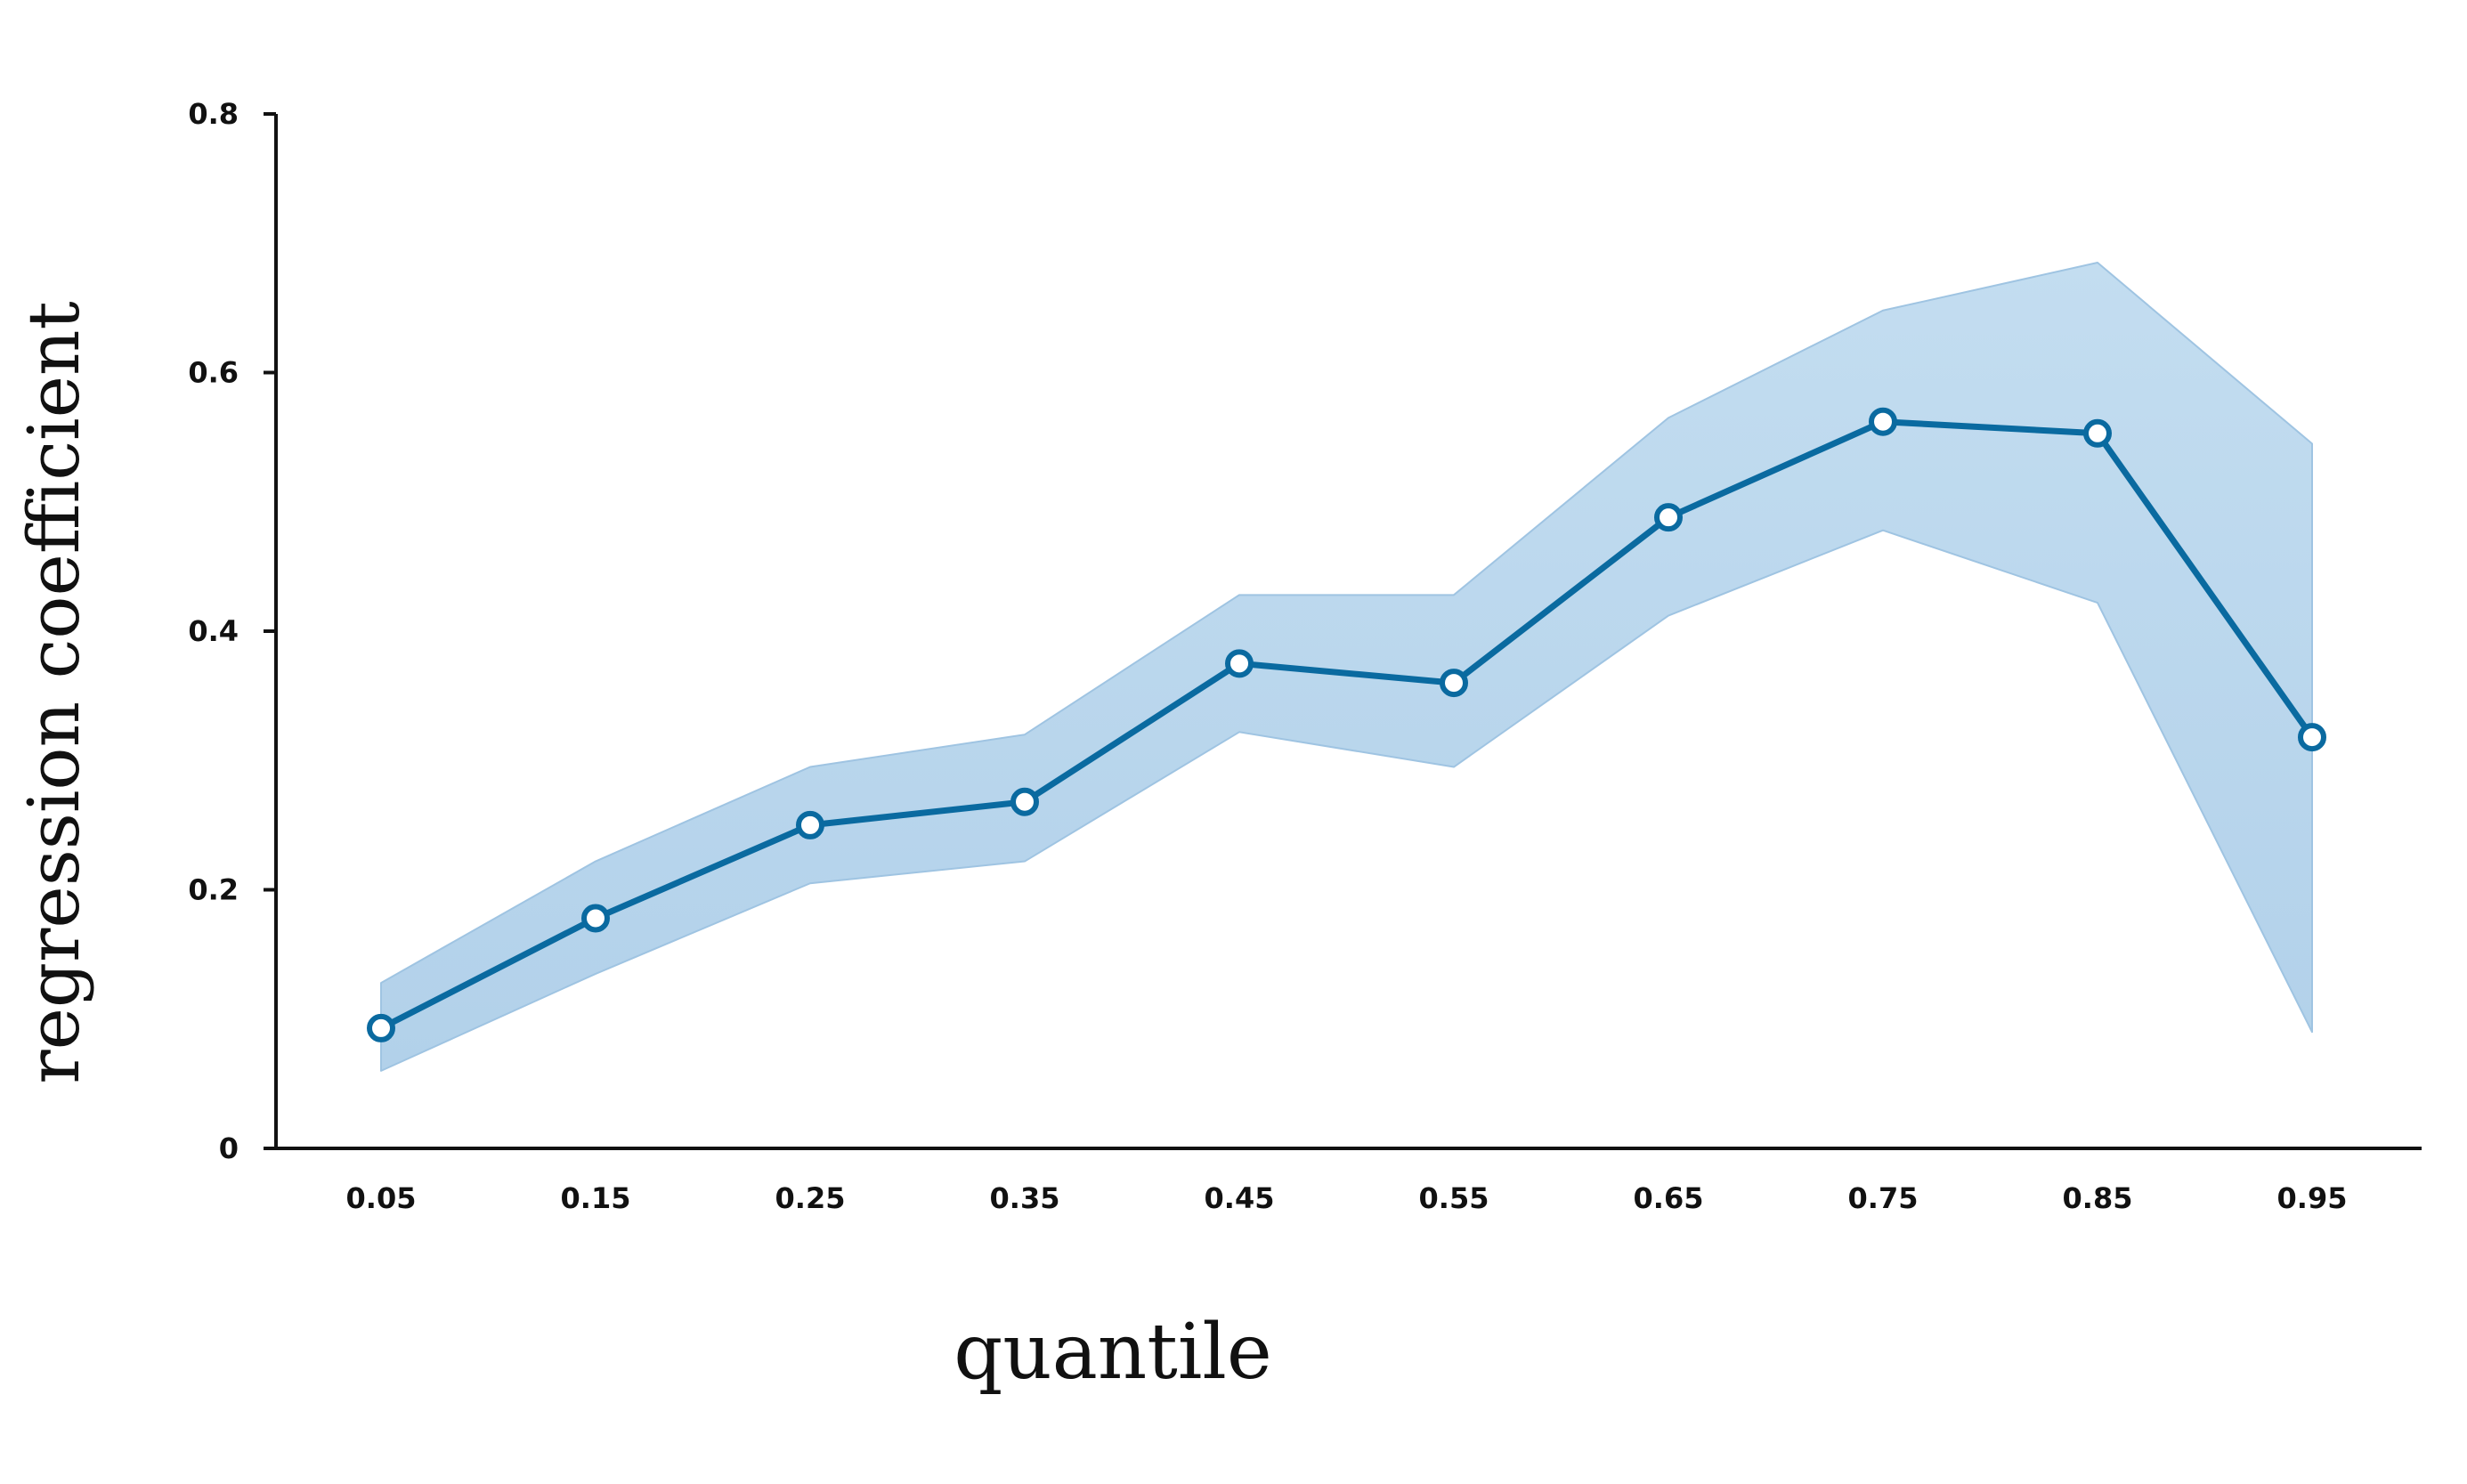 The width and height of the screenshot is (2467, 1484). Describe the element at coordinates (213, 373) in the screenshot. I see `y-tick-label: 0.6` at that location.